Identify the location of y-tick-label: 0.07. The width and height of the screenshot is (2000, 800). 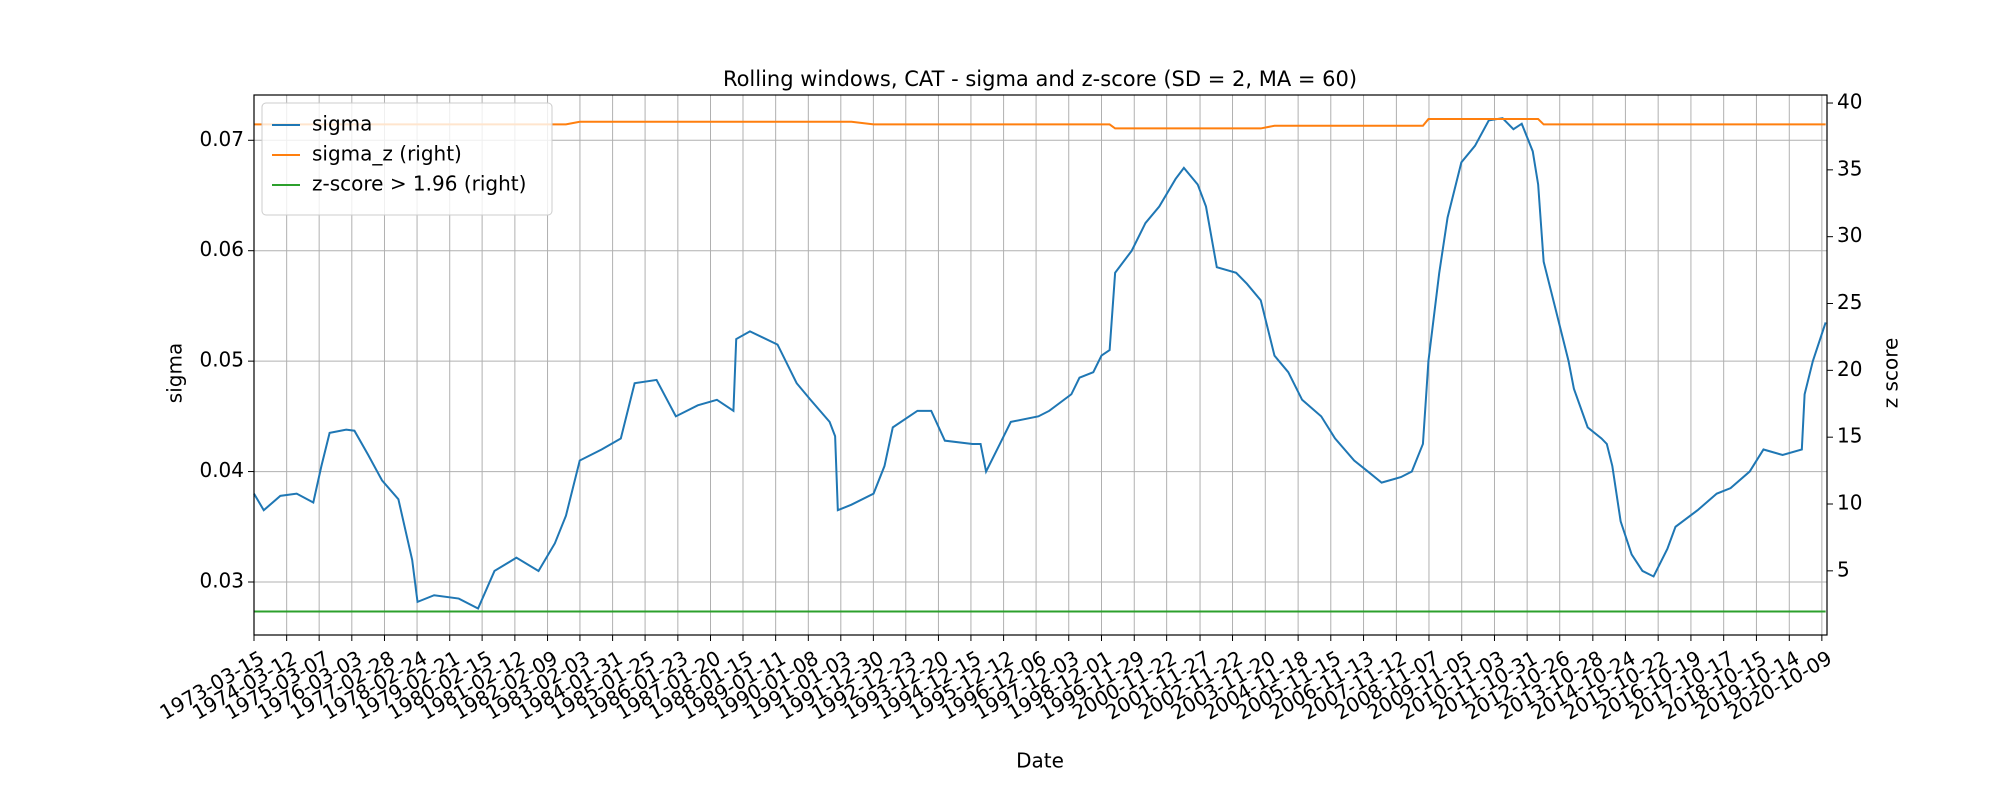
(221, 139).